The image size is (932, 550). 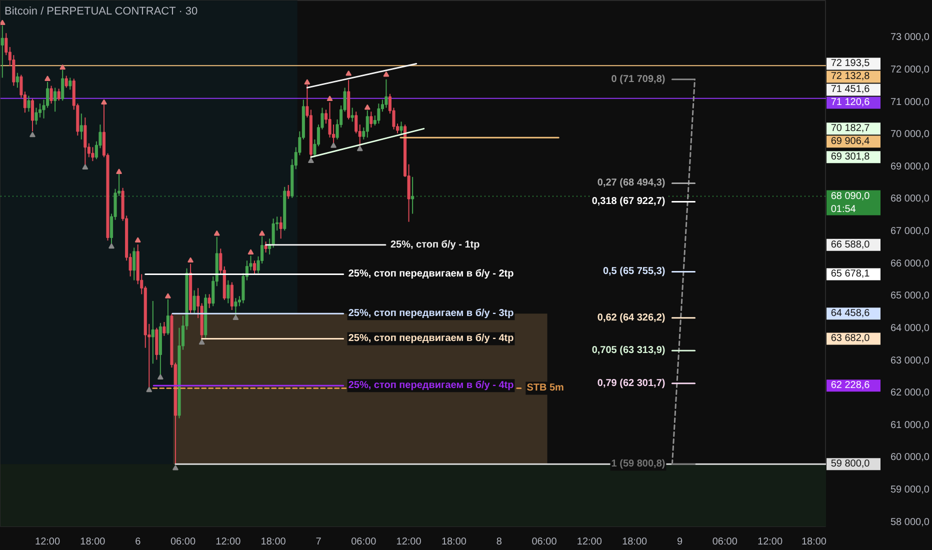 I want to click on y2-tick-label: 62 228,6, so click(x=850, y=386).